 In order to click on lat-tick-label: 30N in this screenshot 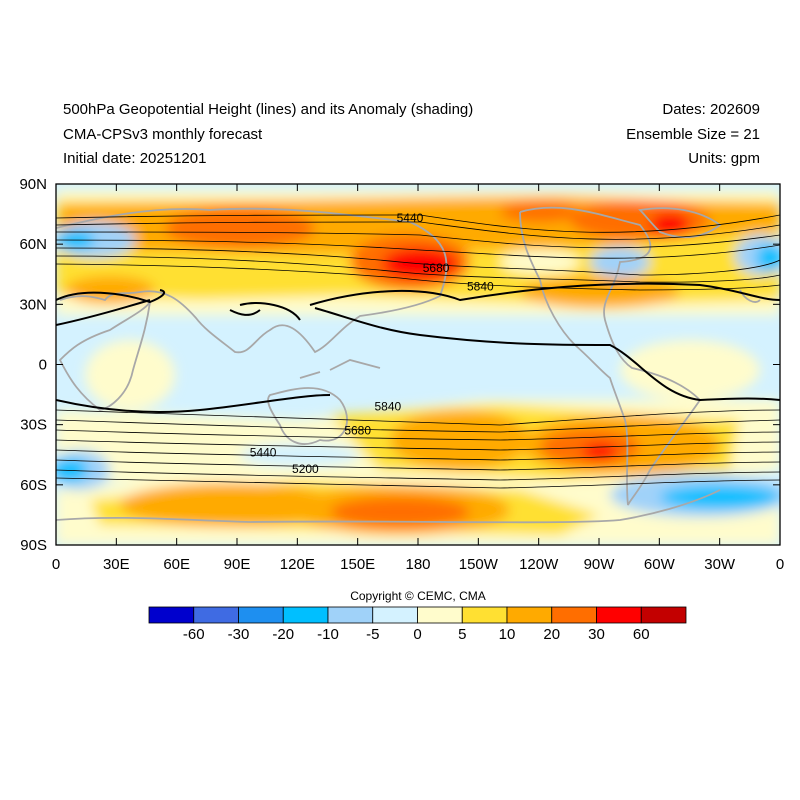, I will do `click(33, 304)`.